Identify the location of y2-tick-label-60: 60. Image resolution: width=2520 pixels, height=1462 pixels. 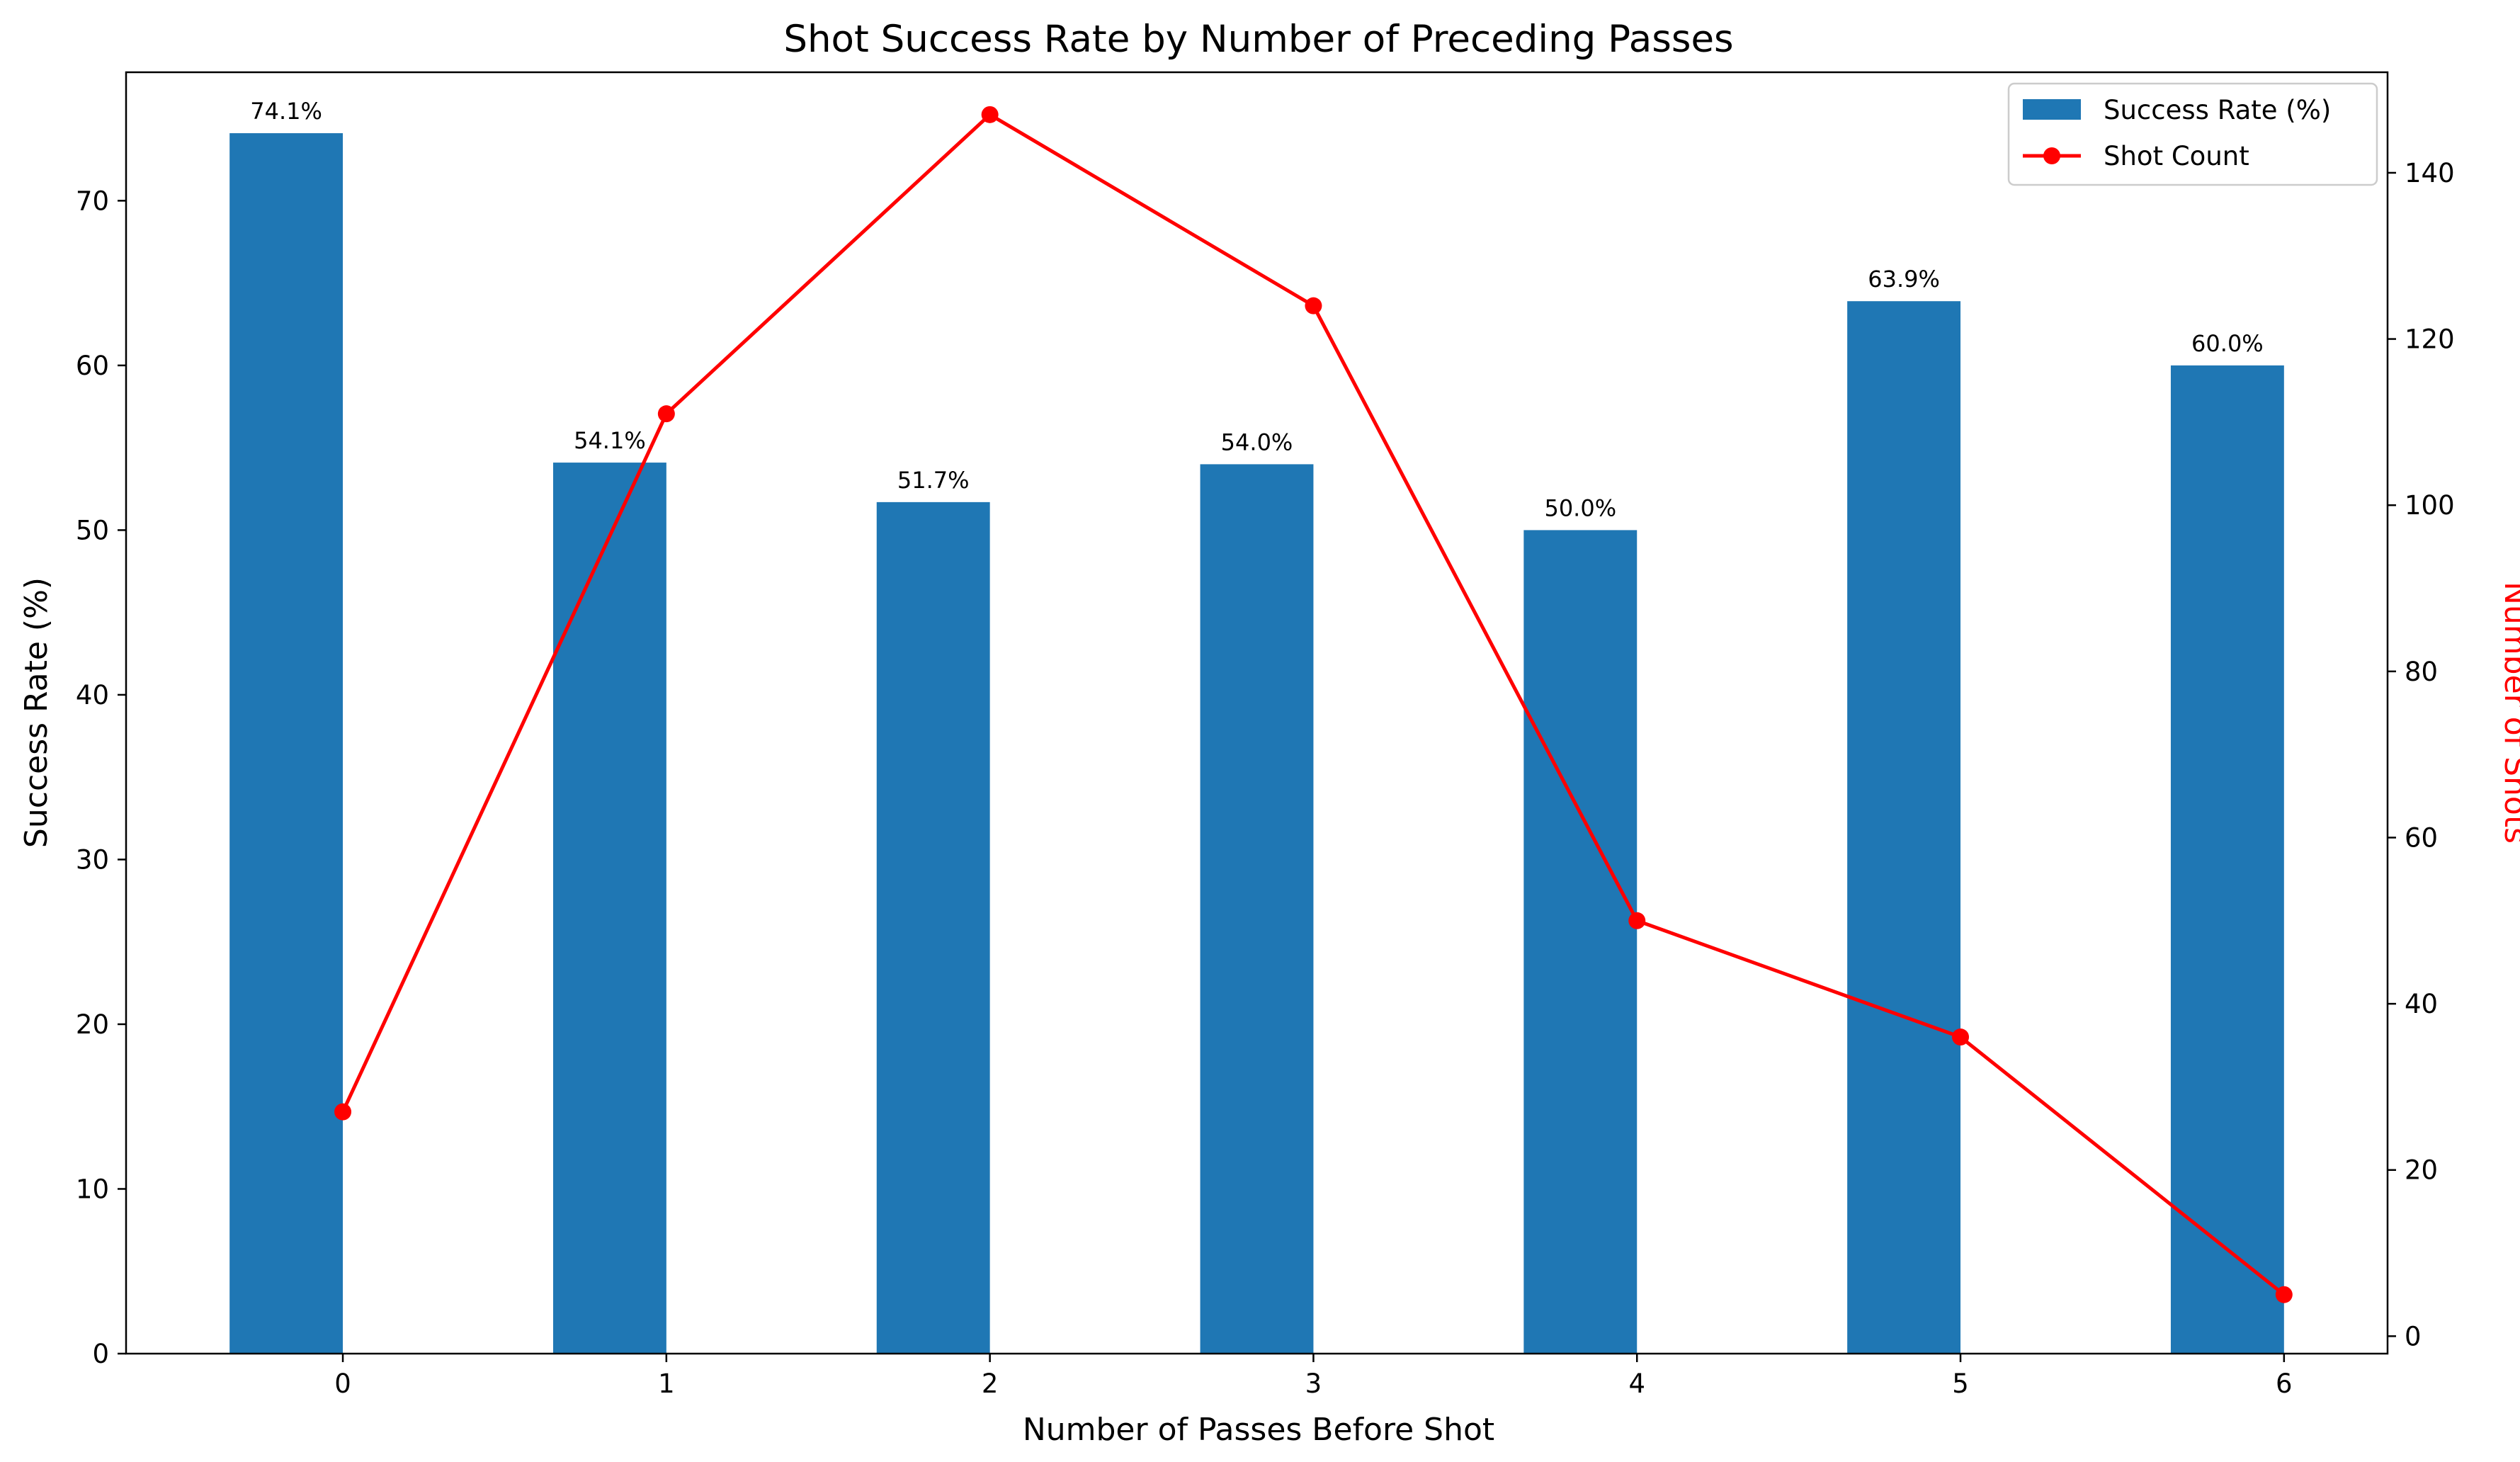
(2421, 838).